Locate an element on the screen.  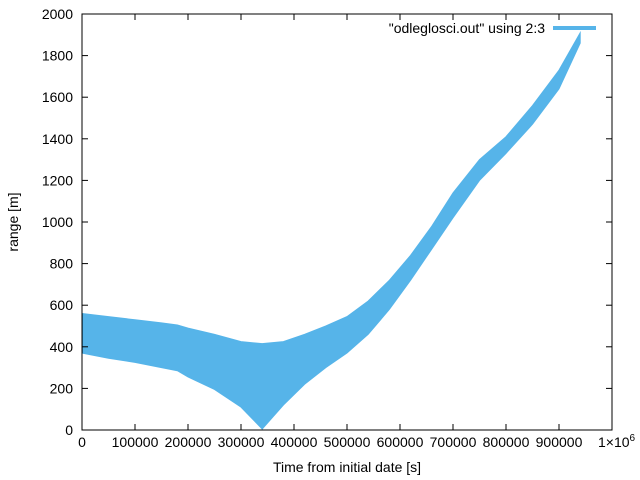
x-tick-label: 600000 is located at coordinates (400, 442).